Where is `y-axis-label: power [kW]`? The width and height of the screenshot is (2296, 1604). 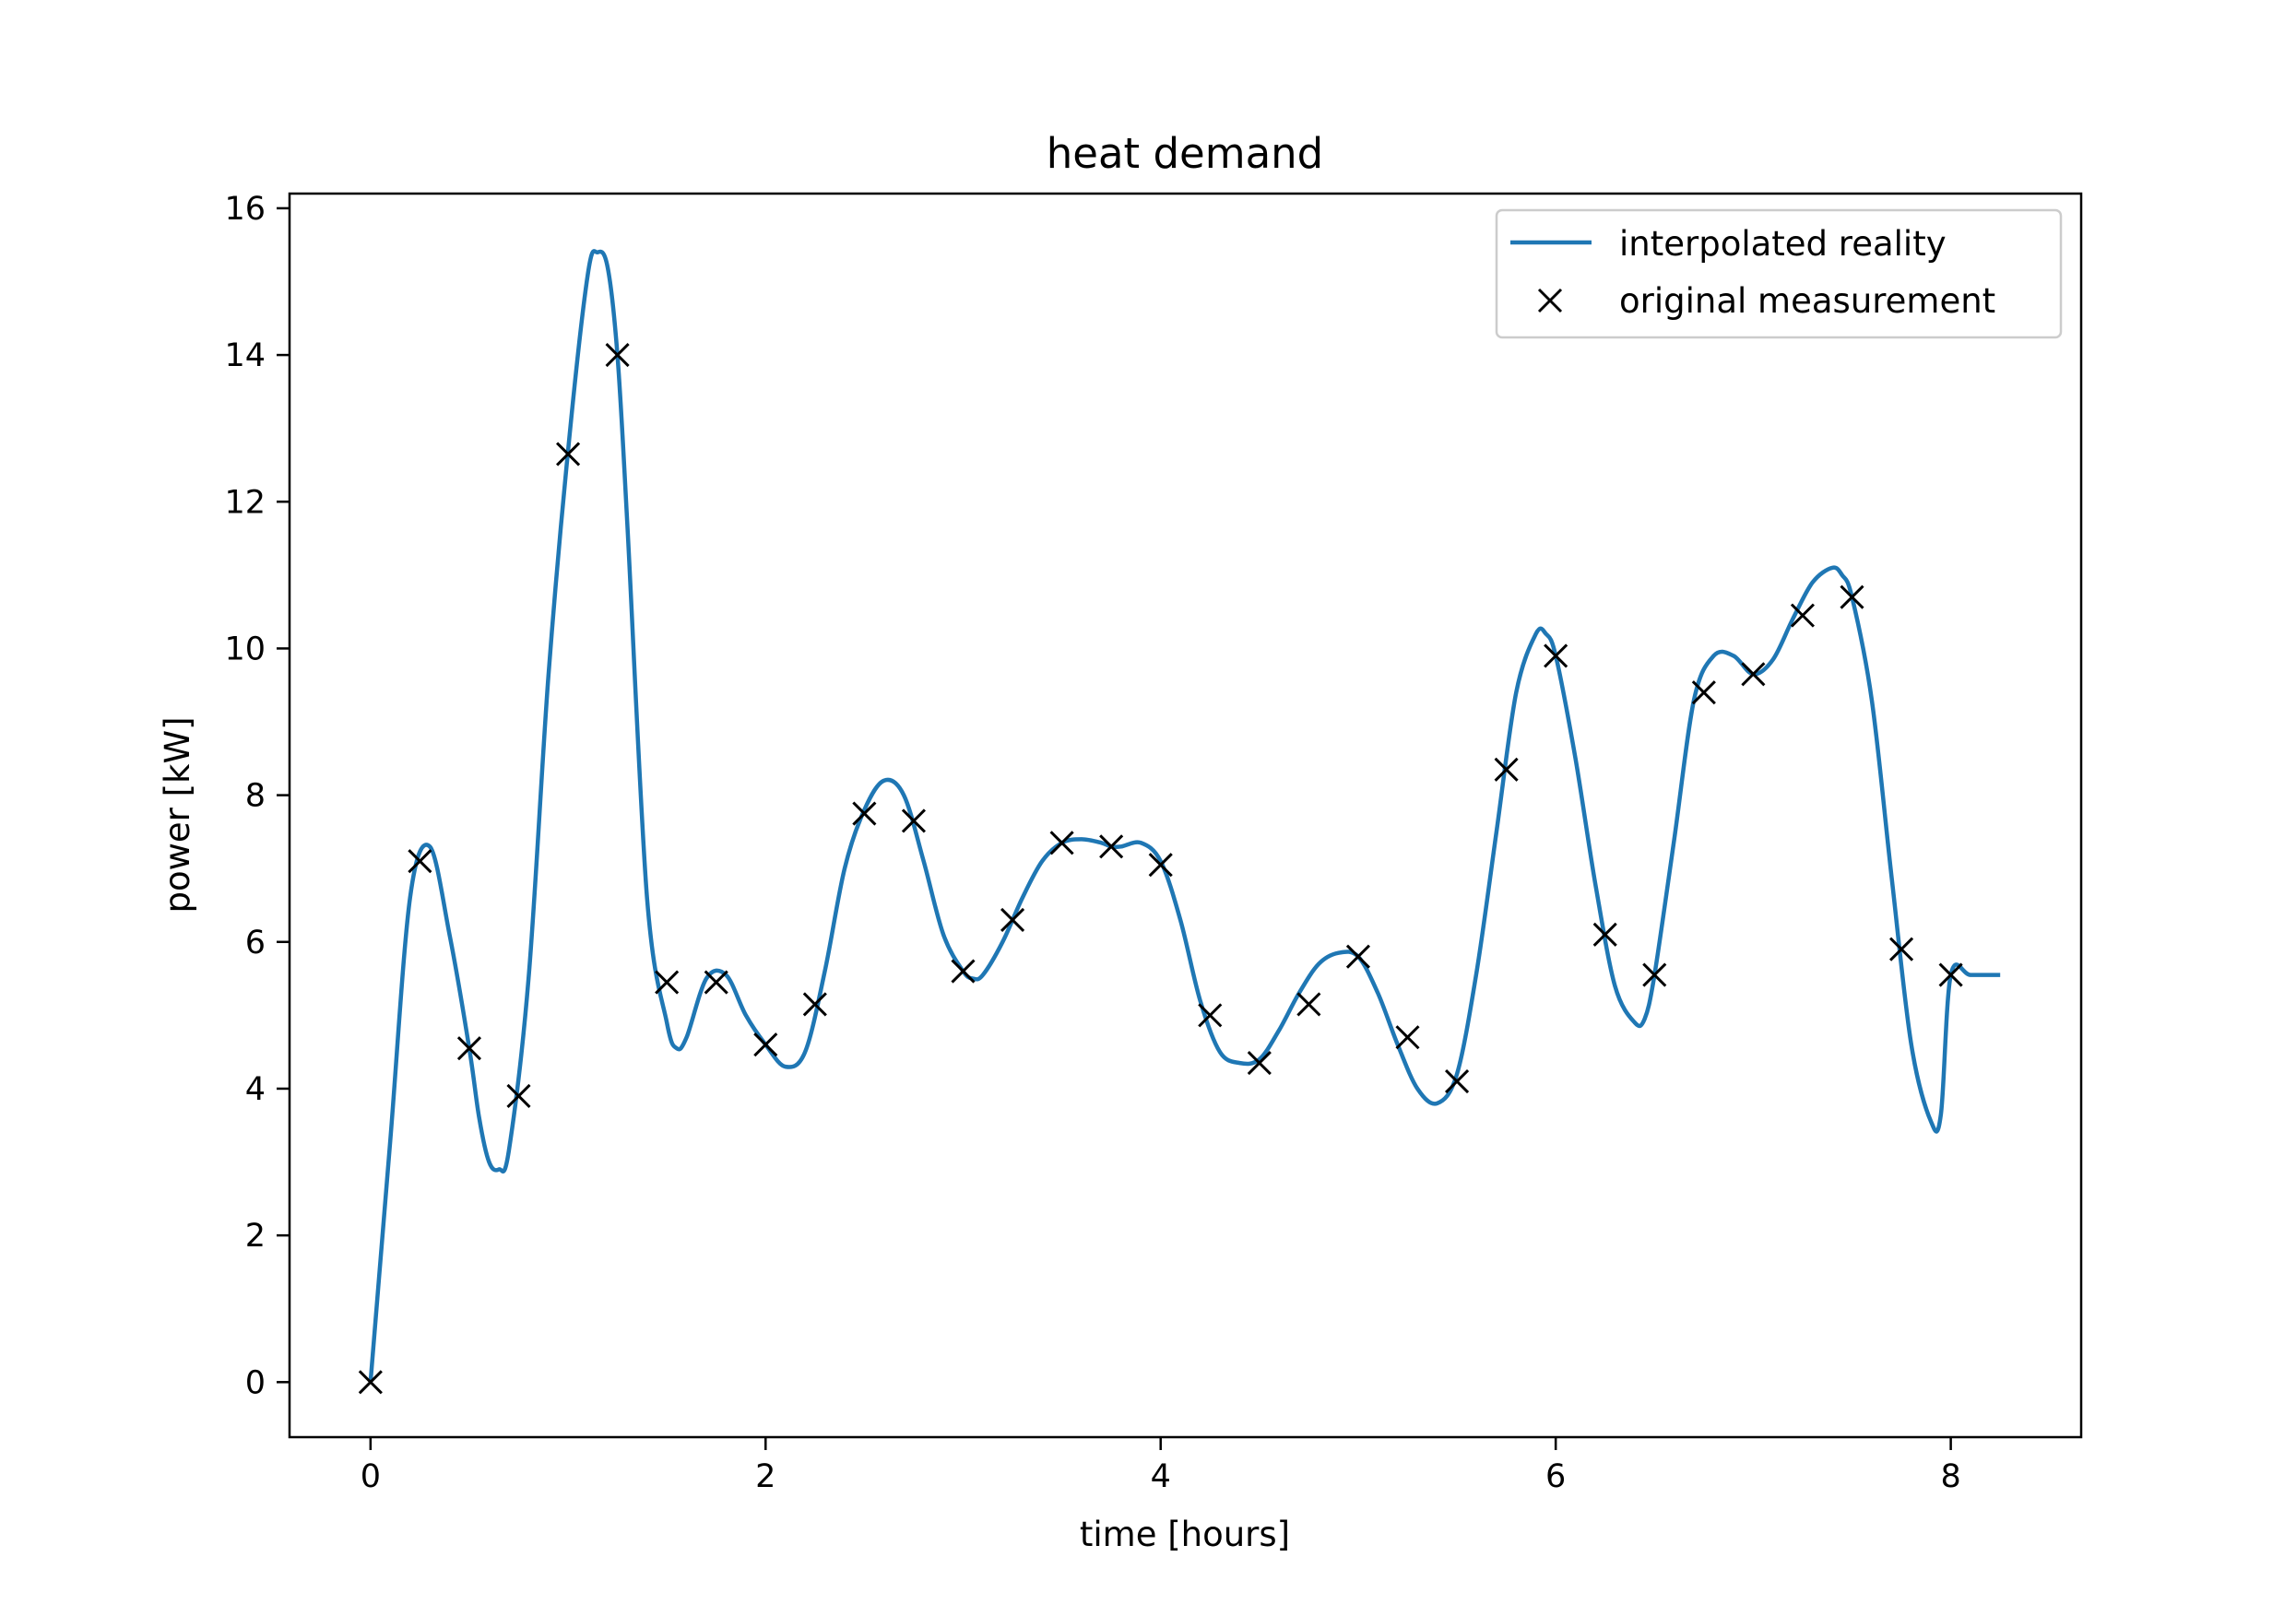
y-axis-label: power [kW] is located at coordinates (177, 815).